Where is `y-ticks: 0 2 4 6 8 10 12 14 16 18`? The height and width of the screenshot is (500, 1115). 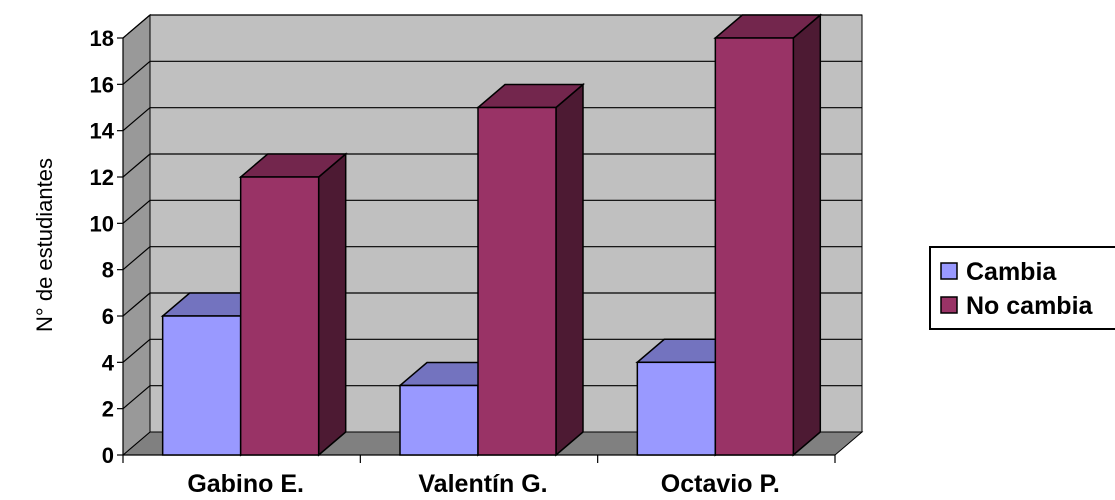
y-ticks: 0 2 4 6 8 10 12 14 16 18 is located at coordinates (106, 247).